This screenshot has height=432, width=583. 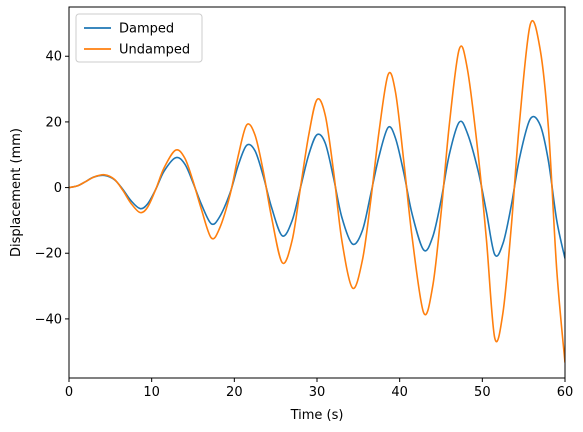 What do you see at coordinates (48, 254) in the screenshot?
I see `y-tick-label: −20` at bounding box center [48, 254].